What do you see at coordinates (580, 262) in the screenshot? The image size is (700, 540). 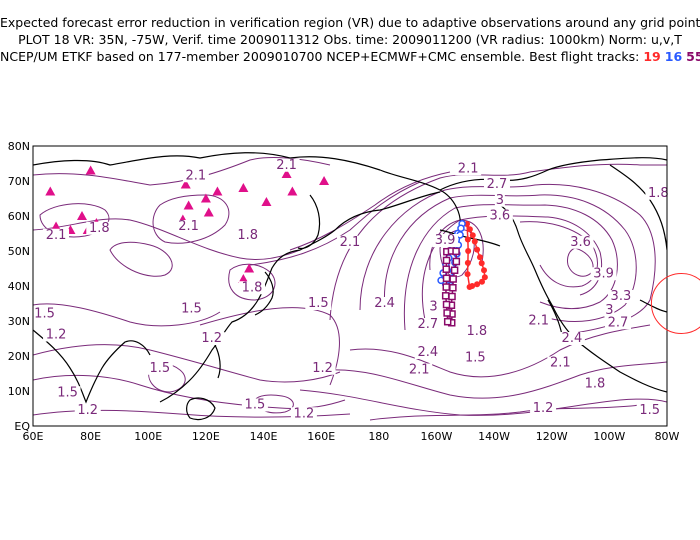 I see `contour-3-9-east` at bounding box center [580, 262].